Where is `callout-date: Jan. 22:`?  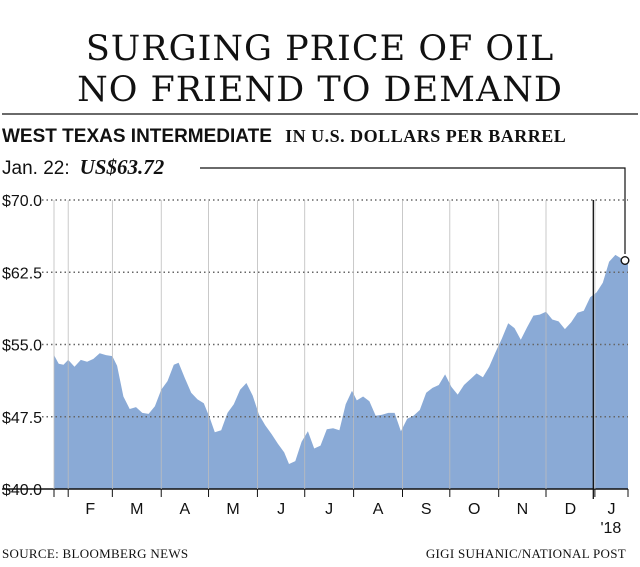
callout-date: Jan. 22: is located at coordinates (36, 168).